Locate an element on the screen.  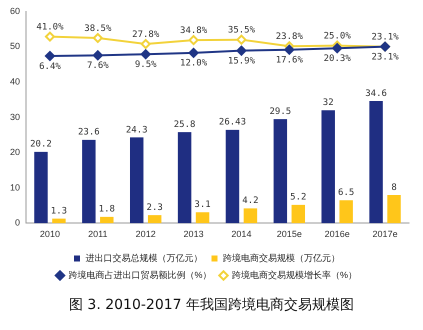
data-label: 5.2 is located at coordinates (298, 197).